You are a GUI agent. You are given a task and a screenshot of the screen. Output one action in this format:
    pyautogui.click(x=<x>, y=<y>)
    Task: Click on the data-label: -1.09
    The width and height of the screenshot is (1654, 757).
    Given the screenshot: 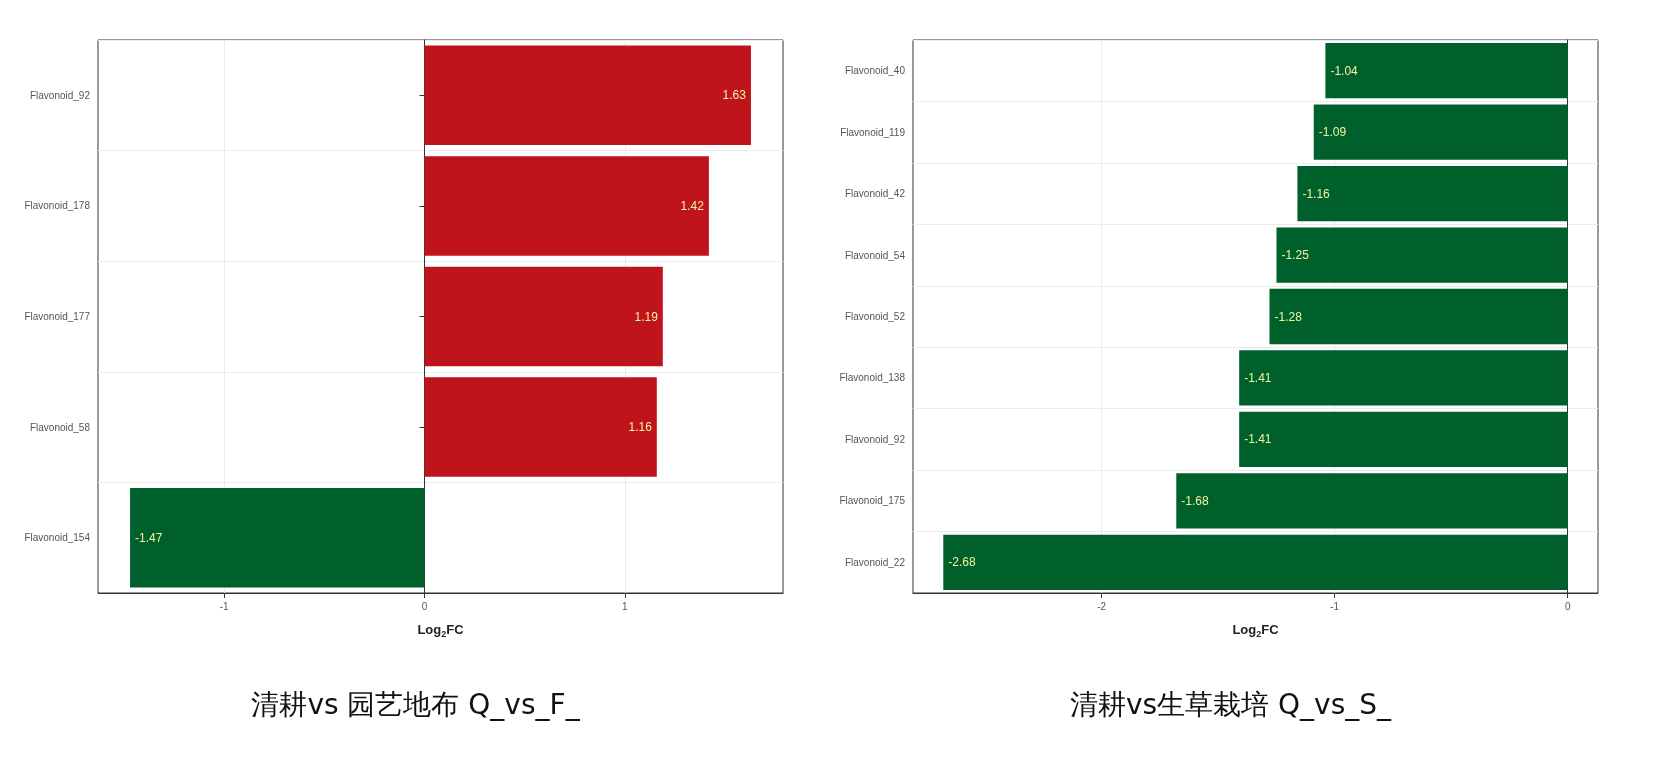 What is the action you would take?
    pyautogui.click(x=1332, y=132)
    